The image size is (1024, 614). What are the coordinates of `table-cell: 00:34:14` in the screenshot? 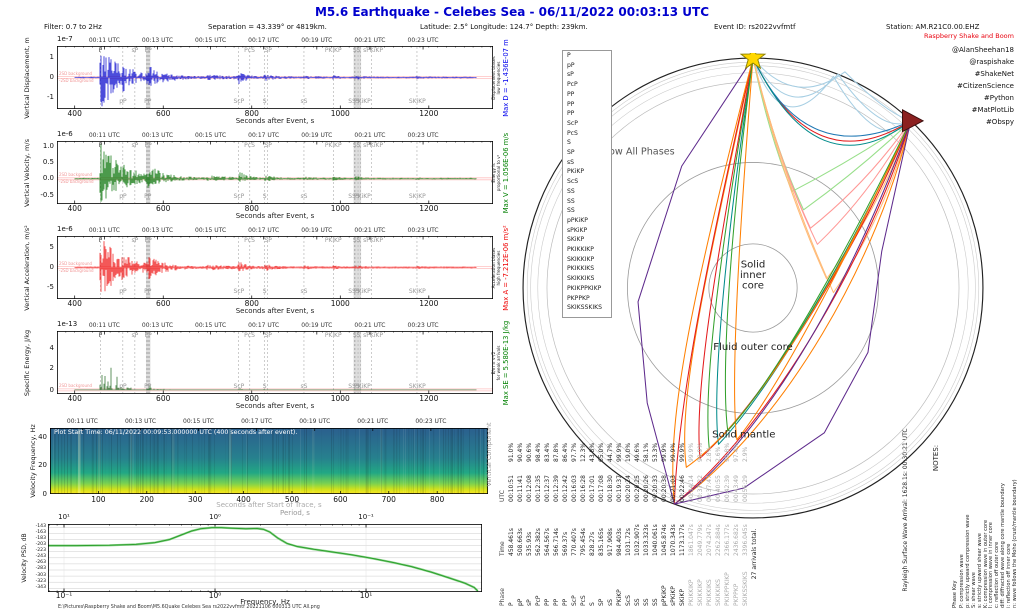 It's located at (691, 488).